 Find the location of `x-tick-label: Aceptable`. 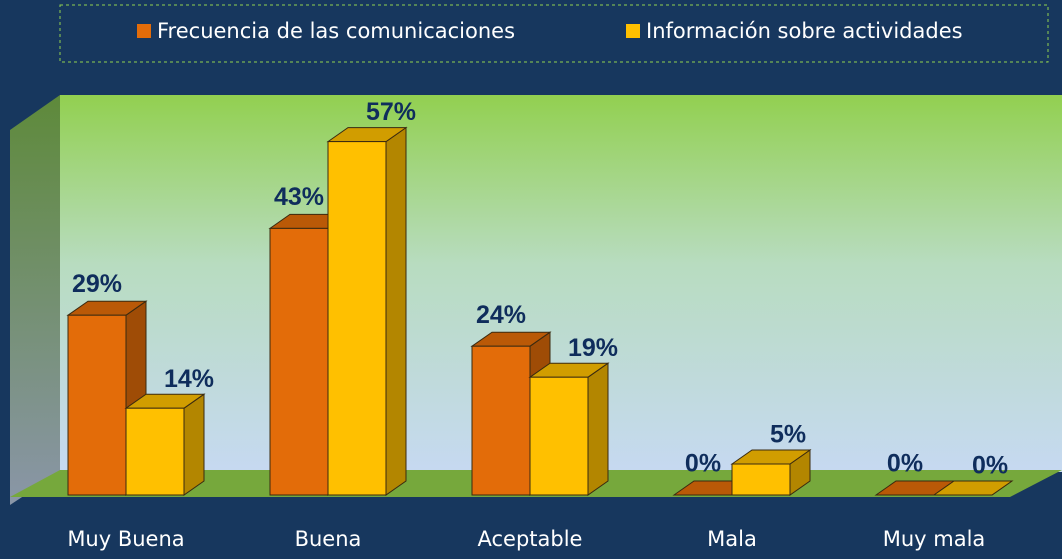

x-tick-label: Aceptable is located at coordinates (530, 539).